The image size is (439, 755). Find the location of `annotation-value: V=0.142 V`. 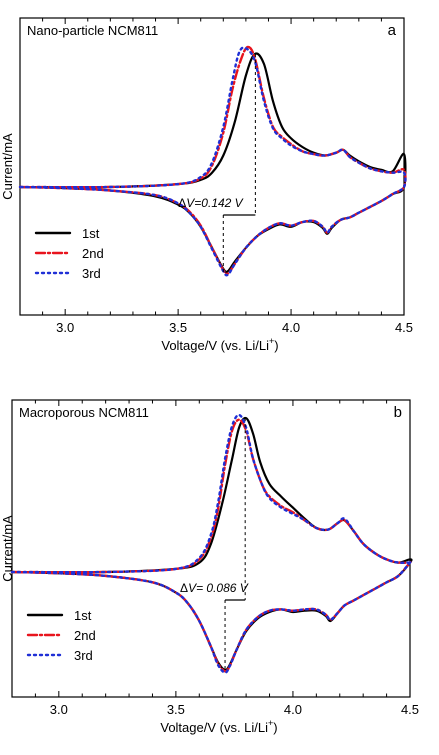

annotation-value: V=0.142 V is located at coordinates (214, 203).